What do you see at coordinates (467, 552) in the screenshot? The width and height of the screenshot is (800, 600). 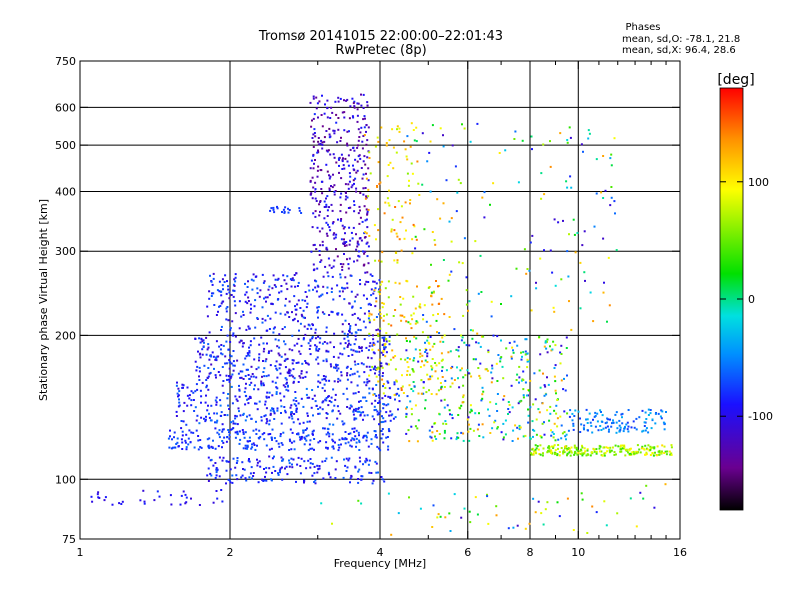 I see `x-tick-label: 6` at bounding box center [467, 552].